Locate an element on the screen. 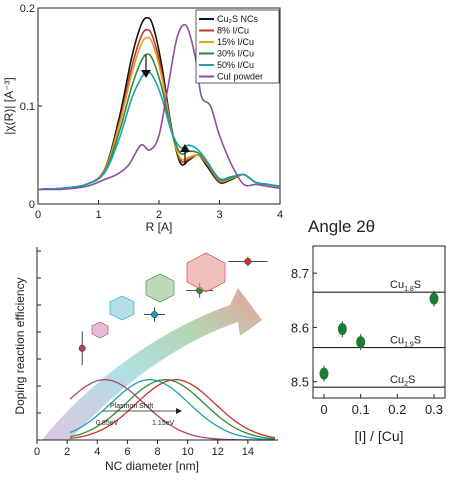 This screenshot has height=482, width=456. exafs-y-tick-label: 0.2 is located at coordinates (27, 9).